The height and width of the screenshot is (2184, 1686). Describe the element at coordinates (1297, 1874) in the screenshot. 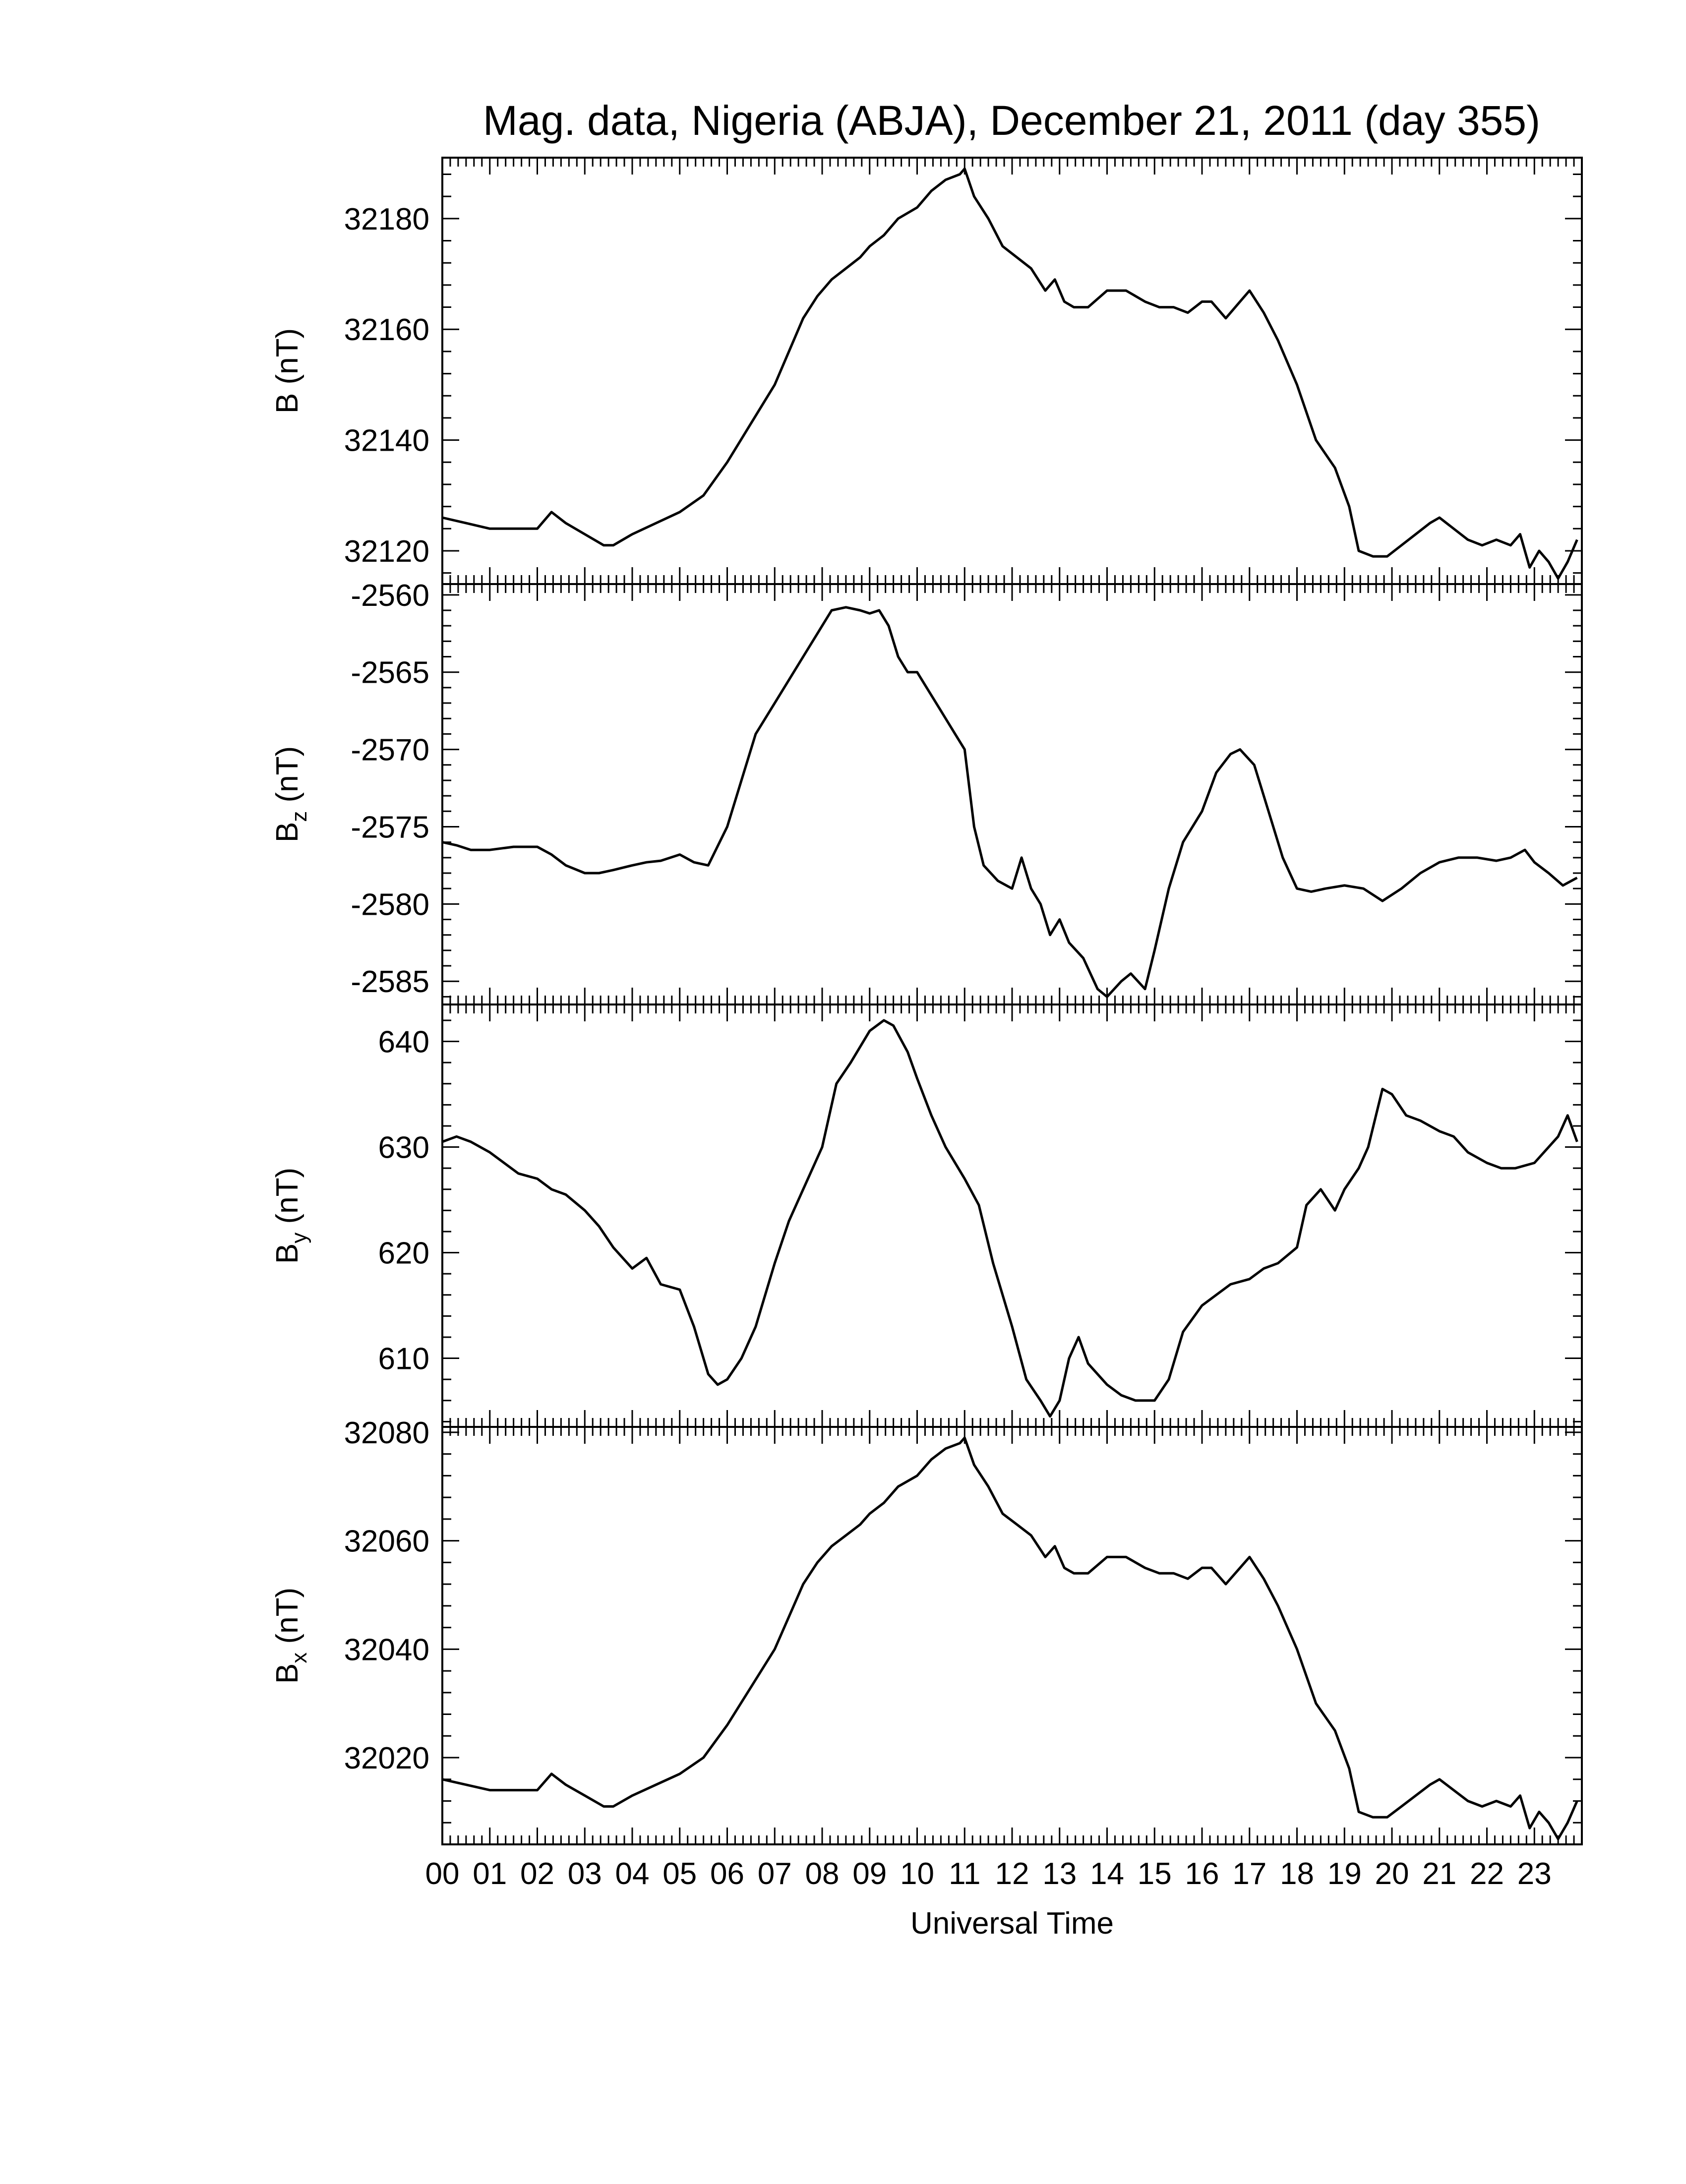

I see `x-tick-label: 18` at that location.